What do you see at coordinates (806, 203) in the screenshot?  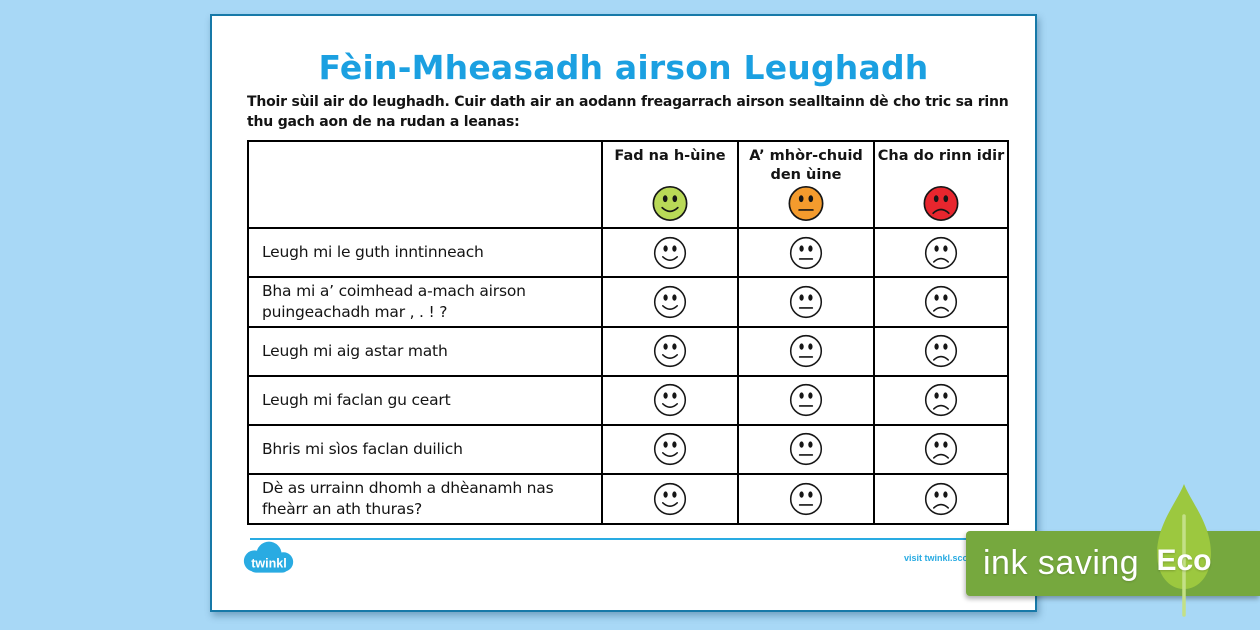 I see `orange-neutral-face-icon` at bounding box center [806, 203].